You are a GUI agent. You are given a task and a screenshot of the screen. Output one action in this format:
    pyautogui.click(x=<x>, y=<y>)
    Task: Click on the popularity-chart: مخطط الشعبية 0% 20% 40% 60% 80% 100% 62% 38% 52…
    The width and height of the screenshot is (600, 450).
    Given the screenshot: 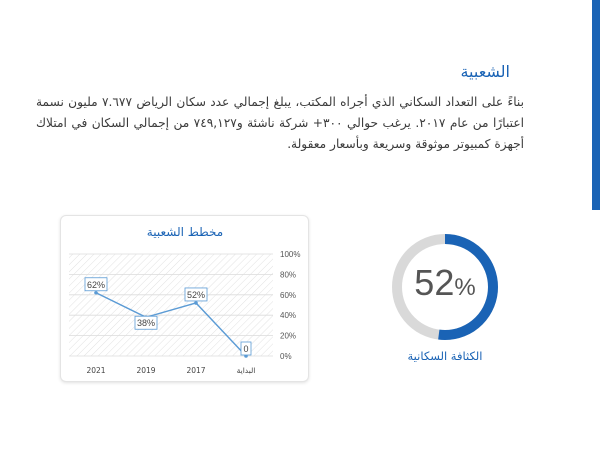 What is the action you would take?
    pyautogui.click(x=184, y=300)
    